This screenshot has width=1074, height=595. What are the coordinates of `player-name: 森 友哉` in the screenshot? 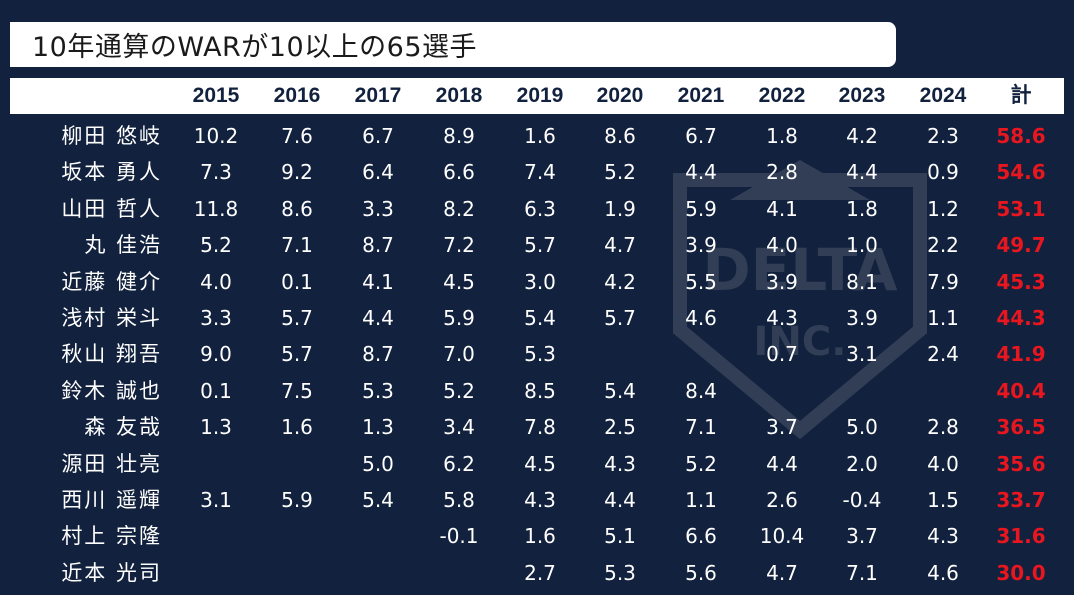 It's located at (123, 427).